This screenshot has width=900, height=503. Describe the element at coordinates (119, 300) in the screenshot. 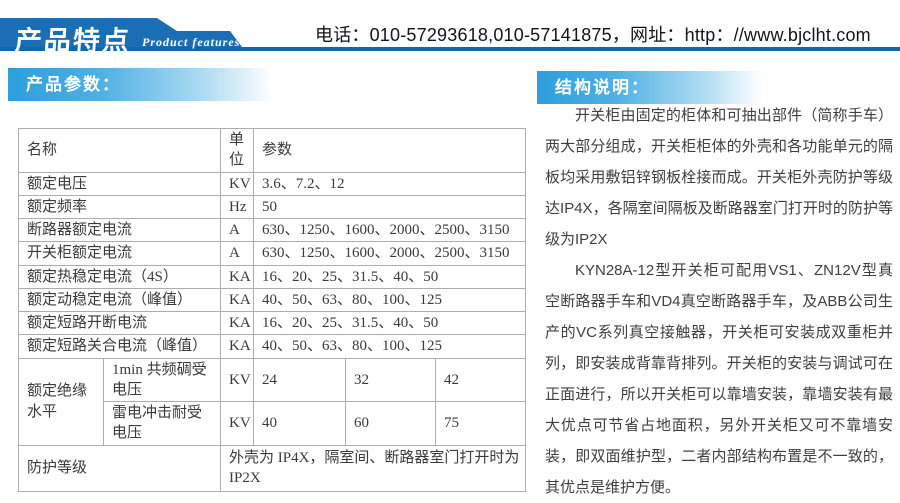

I see `row-name: 额定动稳定电流（峰值）` at that location.